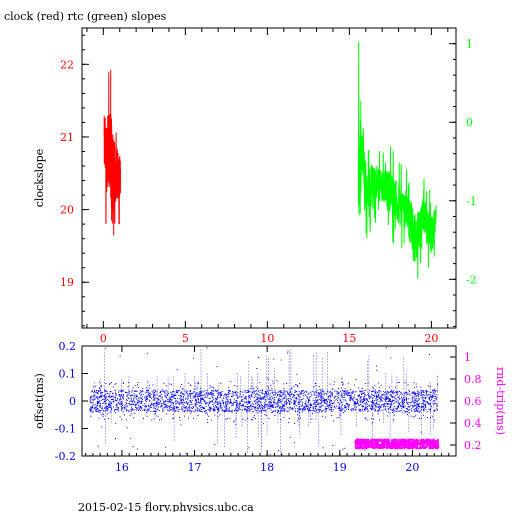 Image resolution: width=512 pixels, height=517 pixels. Describe the element at coordinates (68, 346) in the screenshot. I see `bottom-ytick-label: 0.2` at that location.